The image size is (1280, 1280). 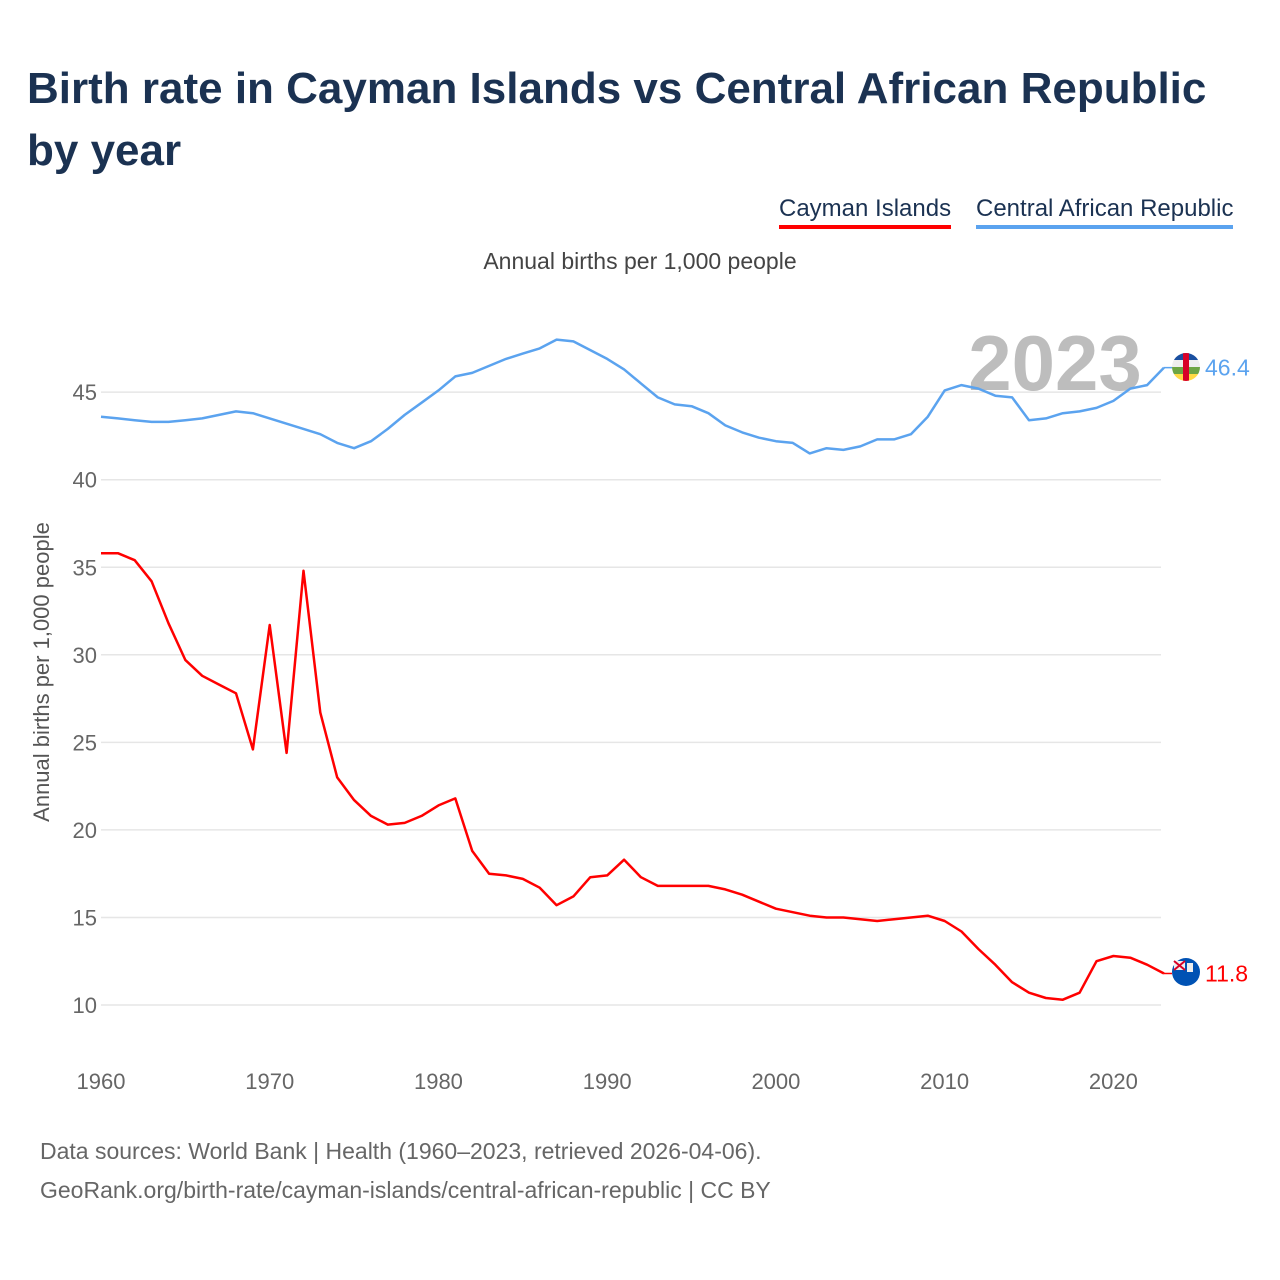 I want to click on x-tick-label: 2010, so click(x=944, y=1081).